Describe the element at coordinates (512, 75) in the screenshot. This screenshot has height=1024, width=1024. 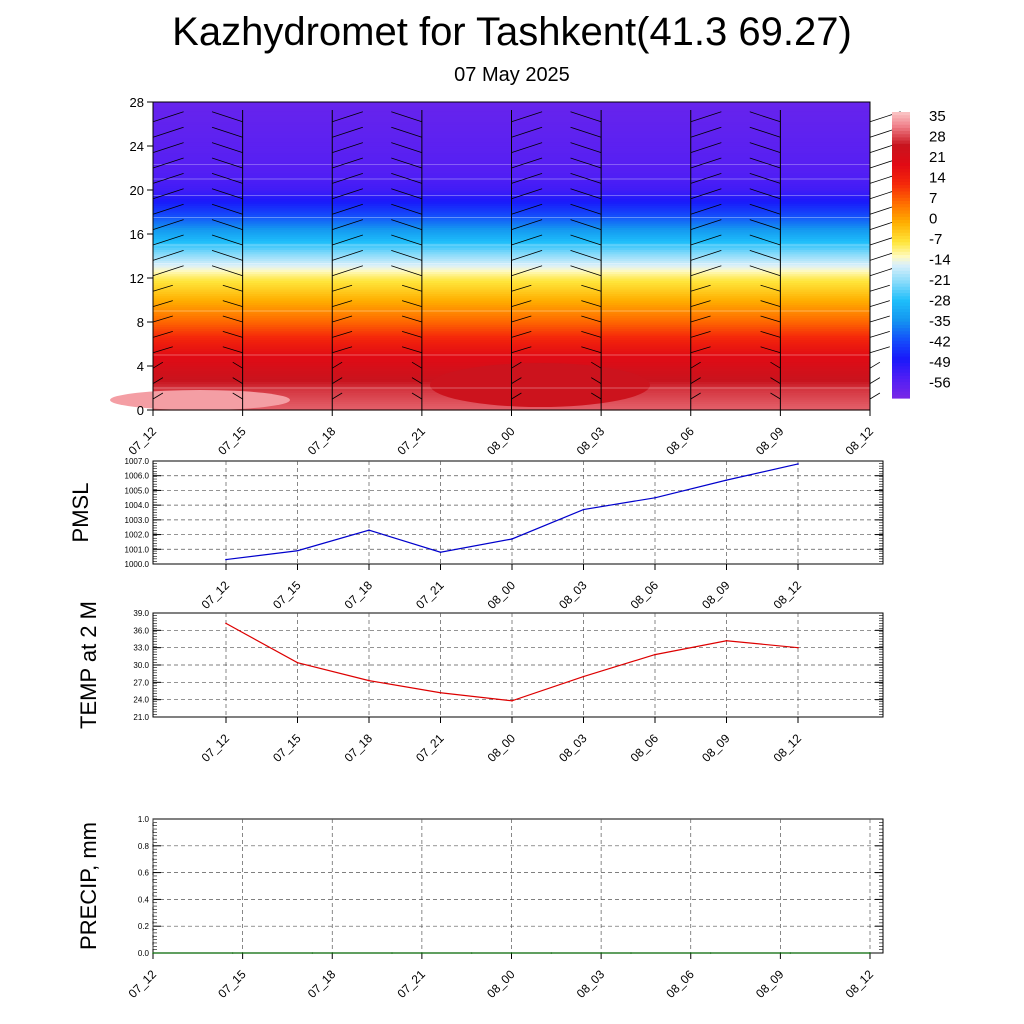
I see `chart-subtitle: 07 May 2025` at that location.